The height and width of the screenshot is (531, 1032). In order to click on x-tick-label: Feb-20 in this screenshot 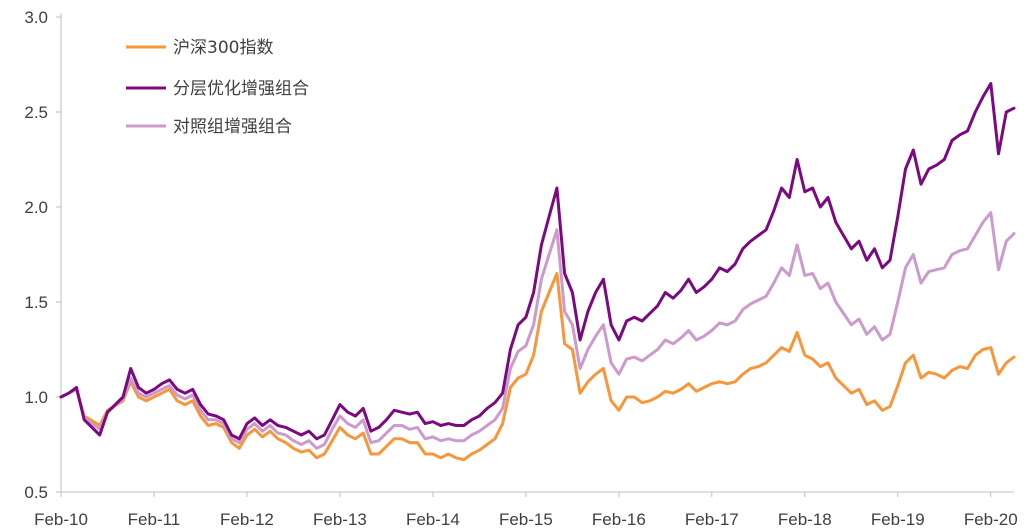, I will do `click(991, 519)`.